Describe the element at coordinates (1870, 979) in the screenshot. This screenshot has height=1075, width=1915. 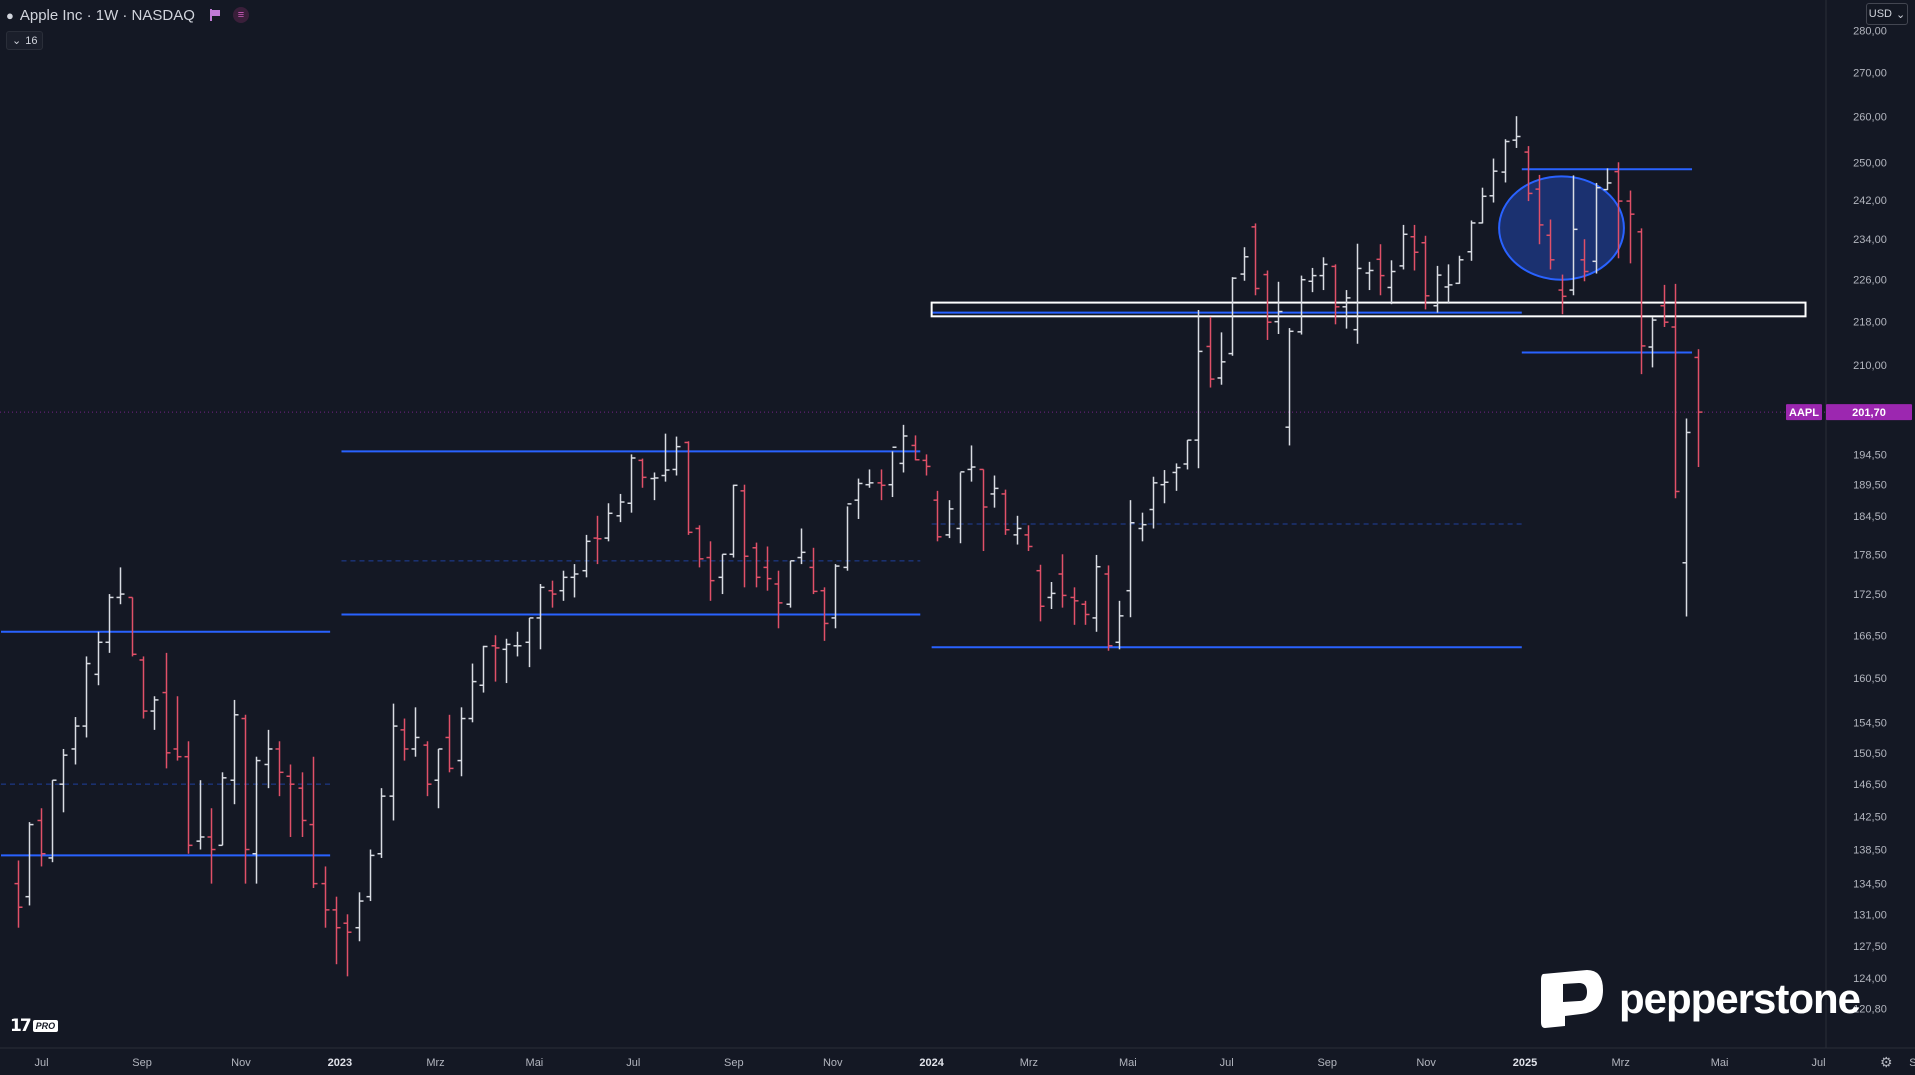
I see `y-tick-label-24: 124,00` at that location.